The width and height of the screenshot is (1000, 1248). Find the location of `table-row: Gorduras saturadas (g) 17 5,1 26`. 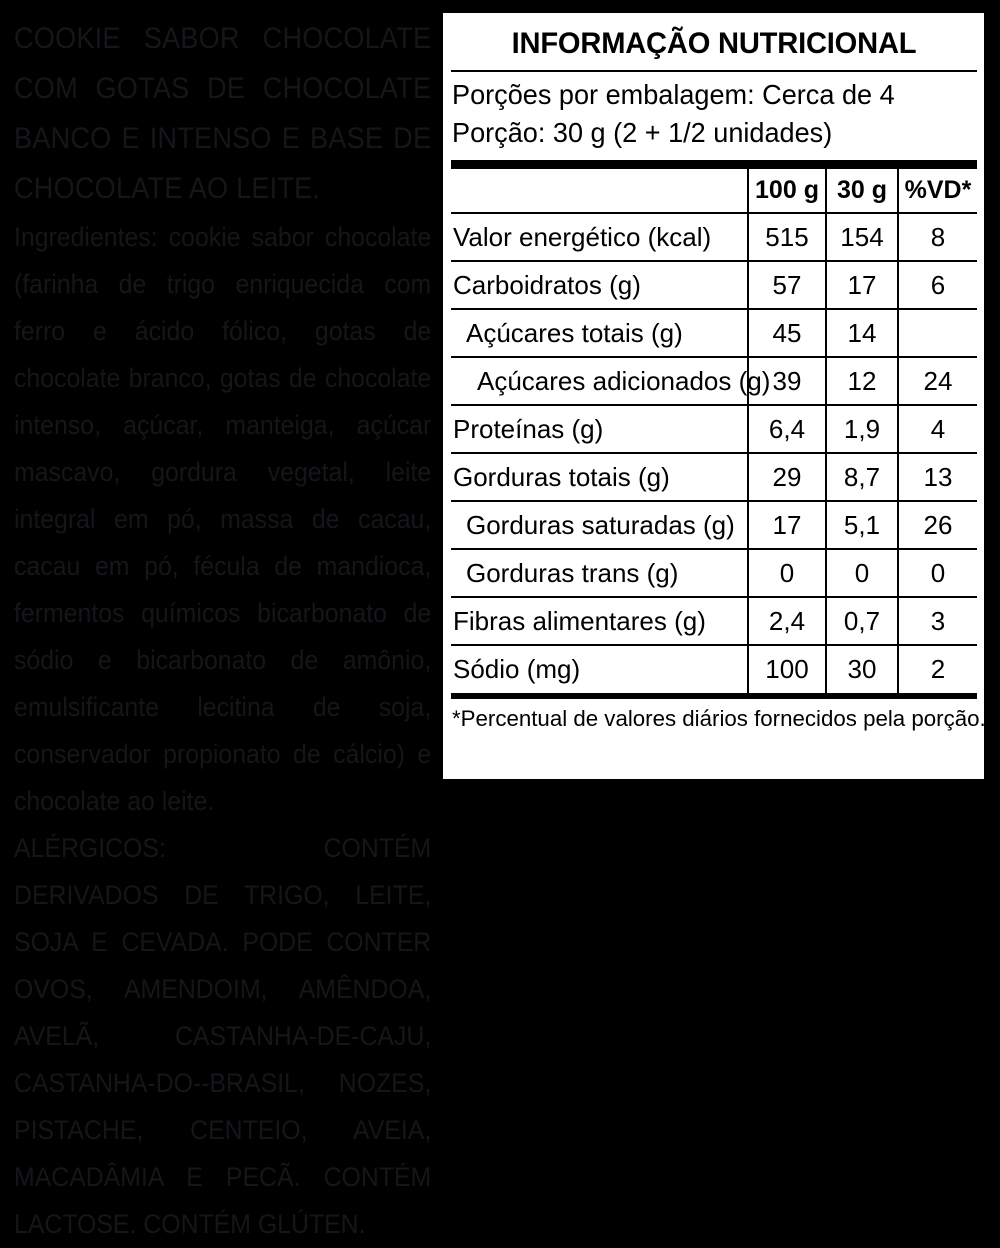

table-row: Gorduras saturadas (g) 17 5,1 26 is located at coordinates (714, 525).